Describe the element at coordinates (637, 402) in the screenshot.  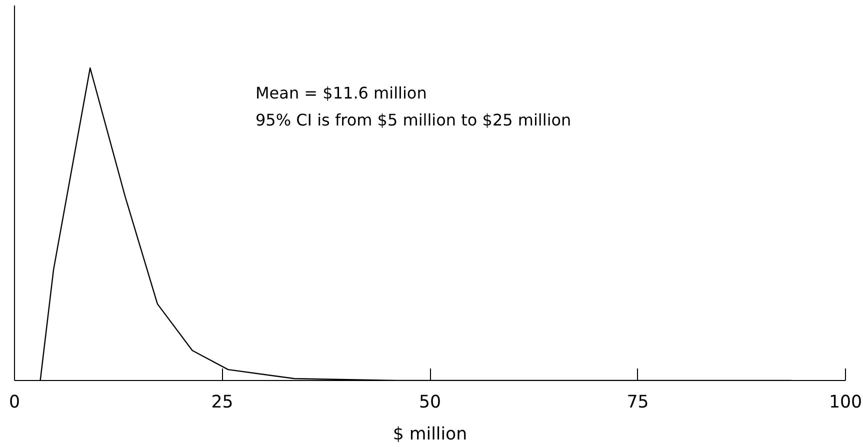
I see `x-tick-label: 75` at that location.